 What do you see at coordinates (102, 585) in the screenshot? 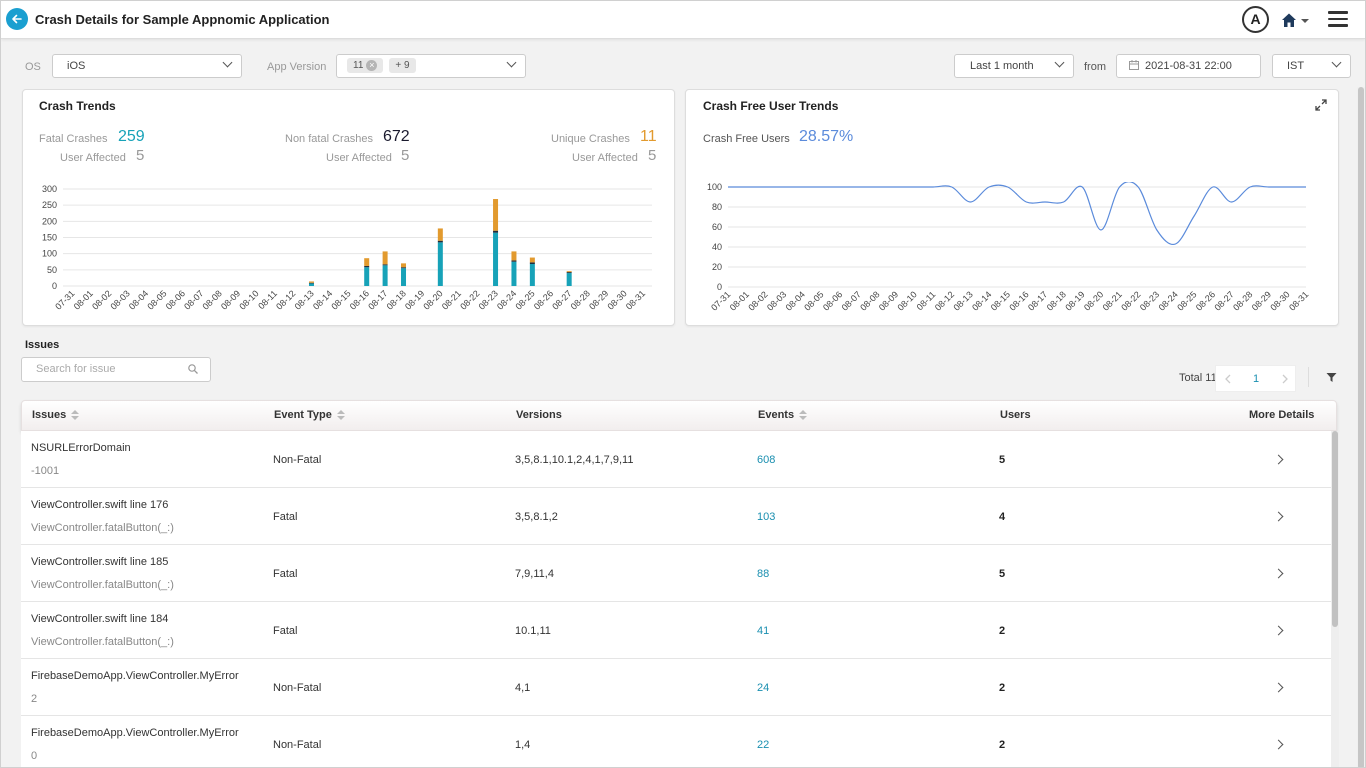
I see `issue-subtitle: ViewController.fatalButton(_:)` at bounding box center [102, 585].